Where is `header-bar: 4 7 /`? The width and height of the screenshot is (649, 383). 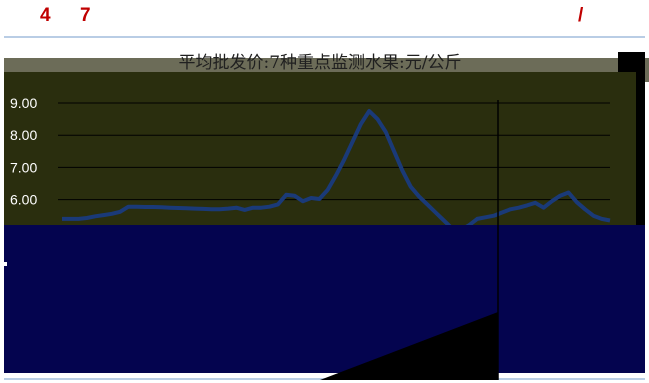 header-bar: 4 7 / is located at coordinates (324, 18).